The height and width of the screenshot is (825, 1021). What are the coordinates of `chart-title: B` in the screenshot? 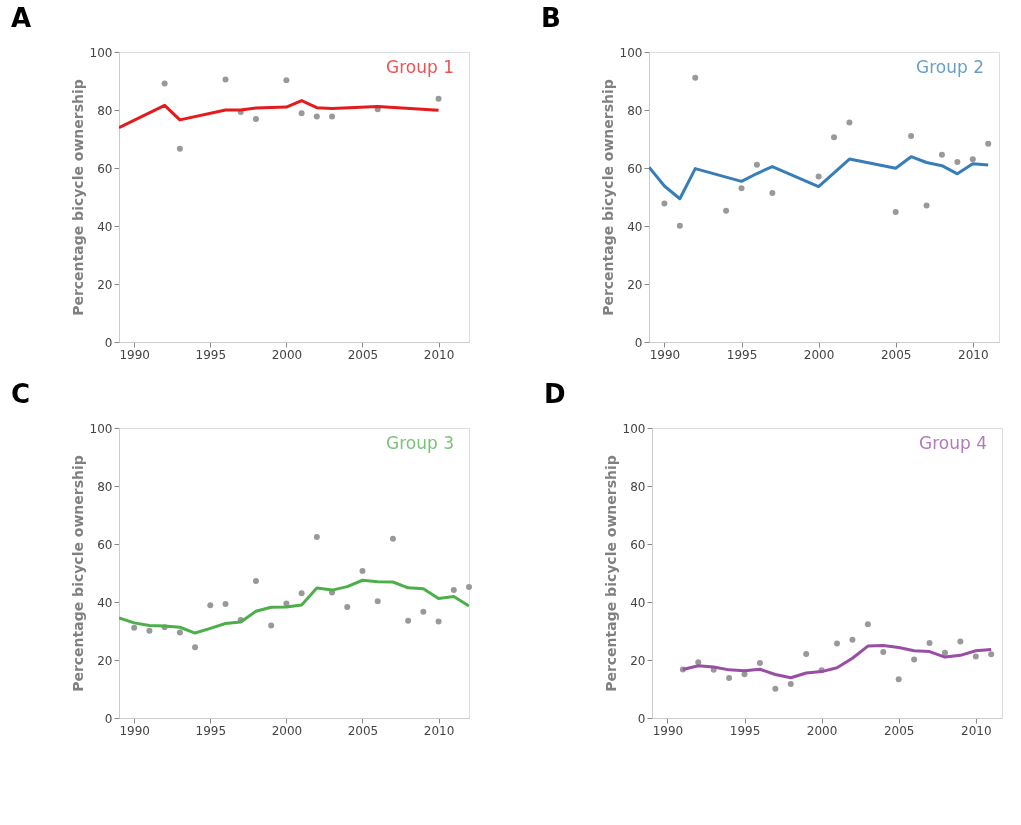 It's located at (551, 18).